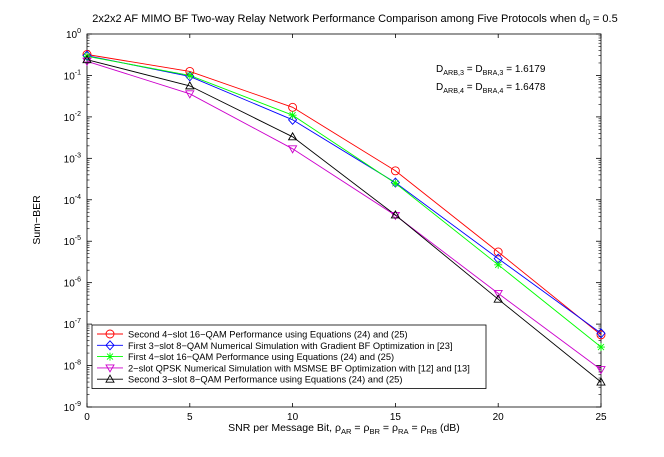 The width and height of the screenshot is (664, 457). Describe the element at coordinates (73, 34) in the screenshot. I see `y-tick-label: 10⁰` at that location.